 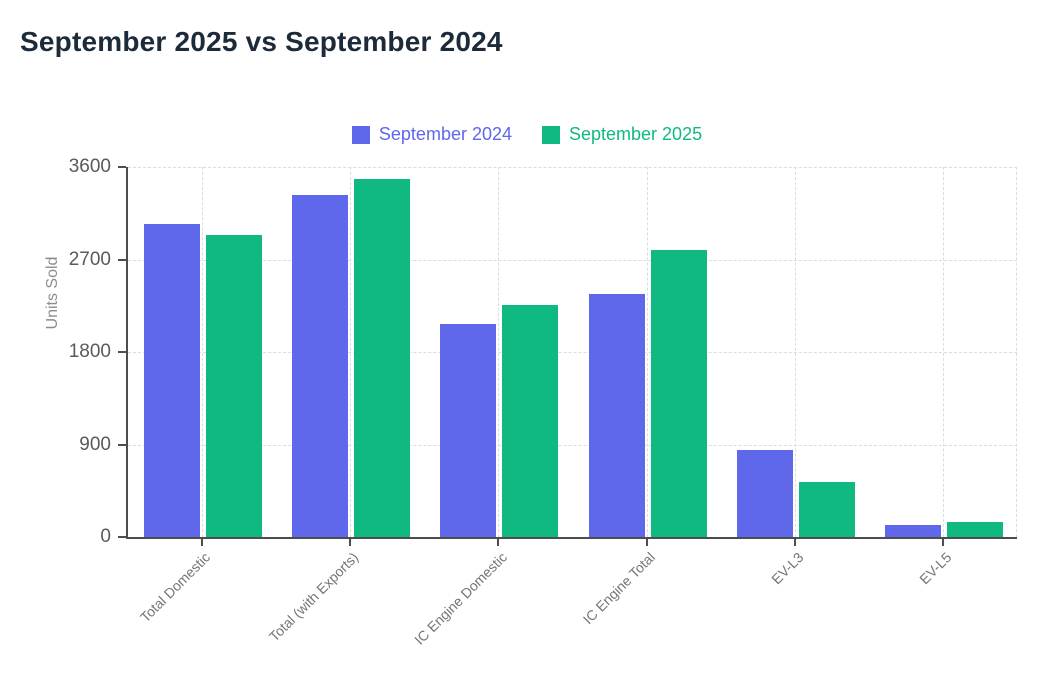 What do you see at coordinates (826, 509) in the screenshot?
I see `bar-september-2025-ev-l3` at bounding box center [826, 509].